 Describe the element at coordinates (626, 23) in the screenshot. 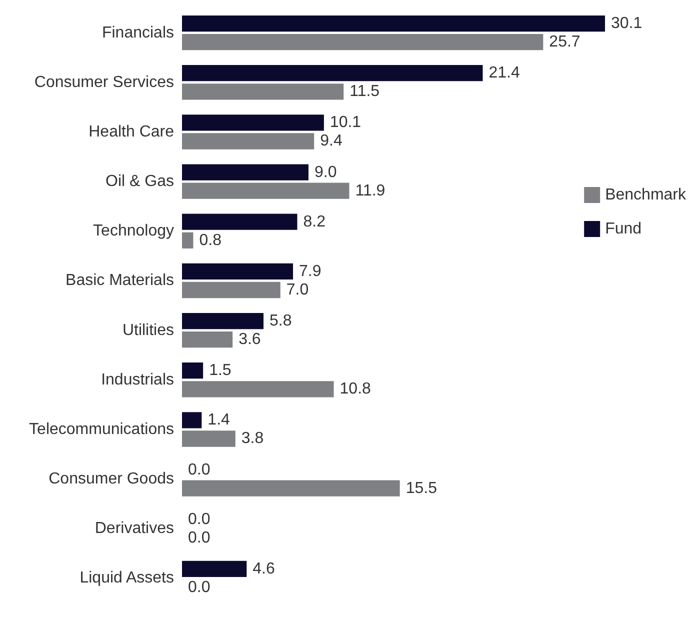

I see `data-label: 30.1` at that location.